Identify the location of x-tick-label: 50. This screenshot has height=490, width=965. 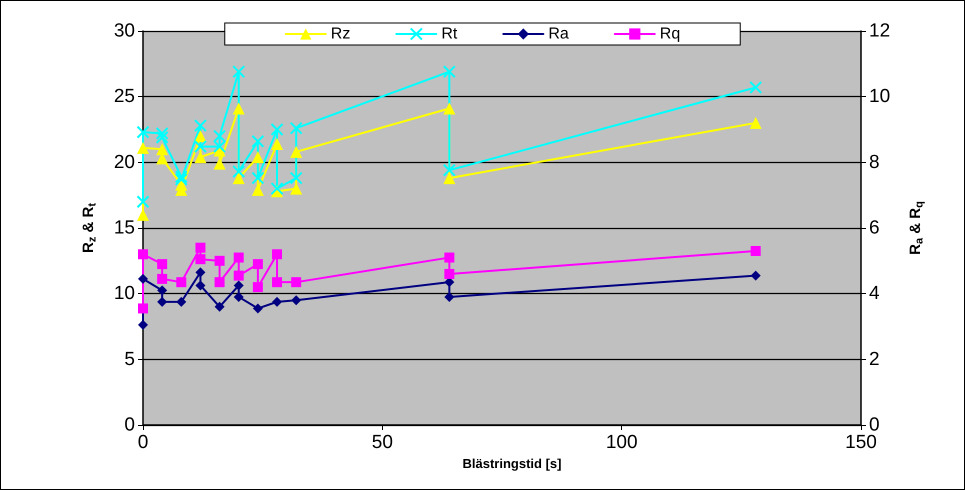
(382, 442).